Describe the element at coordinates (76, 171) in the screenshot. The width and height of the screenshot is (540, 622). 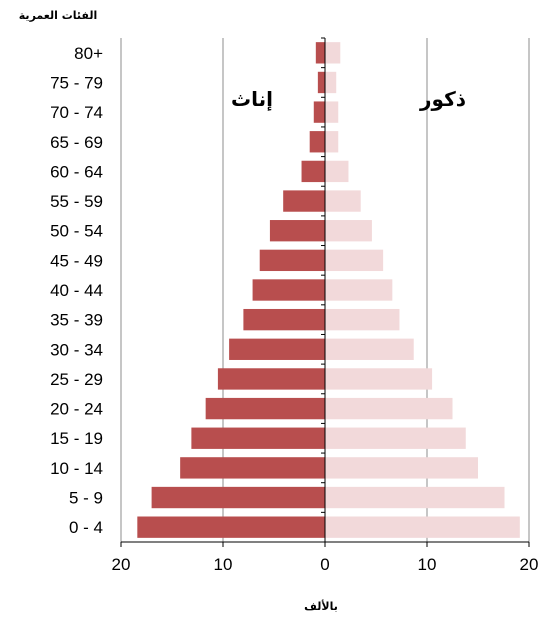
I see `y-tick-label: 60 - 64` at that location.